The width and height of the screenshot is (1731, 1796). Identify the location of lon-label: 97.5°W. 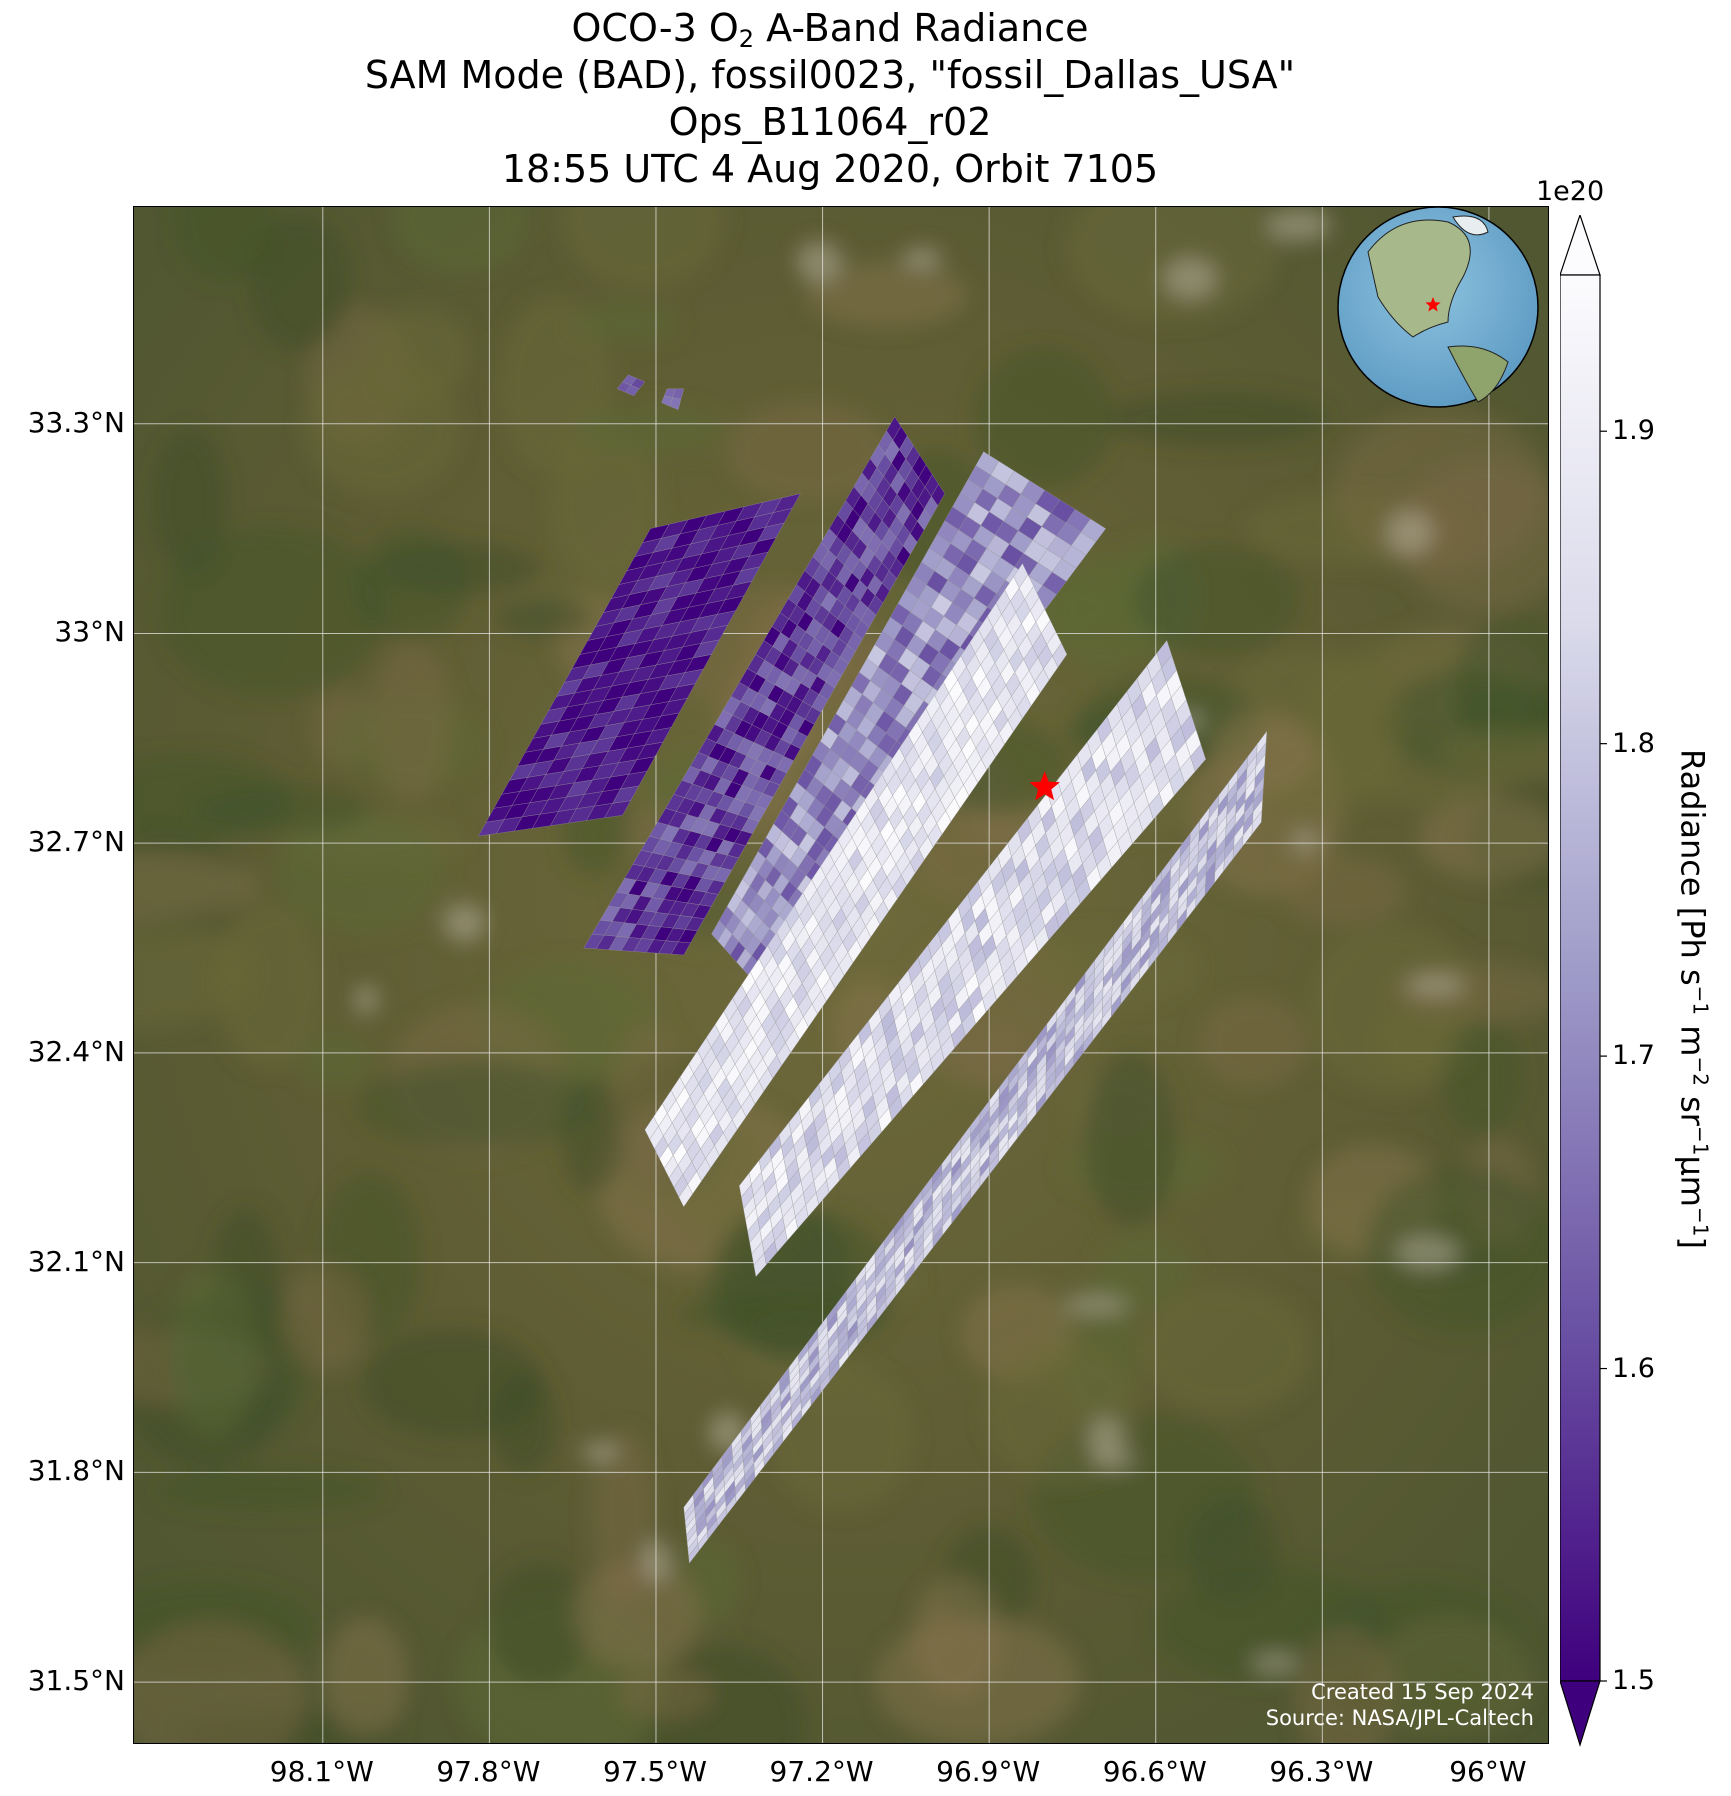
(654, 1771).